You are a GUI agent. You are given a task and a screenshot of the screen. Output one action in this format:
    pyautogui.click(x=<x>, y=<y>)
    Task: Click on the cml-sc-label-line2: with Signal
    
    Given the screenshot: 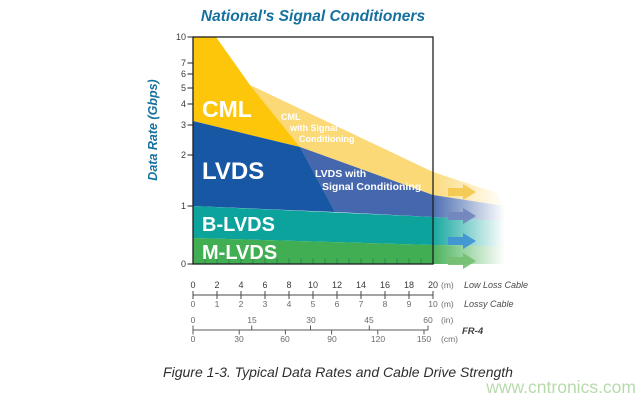 What is the action you would take?
    pyautogui.click(x=313, y=128)
    